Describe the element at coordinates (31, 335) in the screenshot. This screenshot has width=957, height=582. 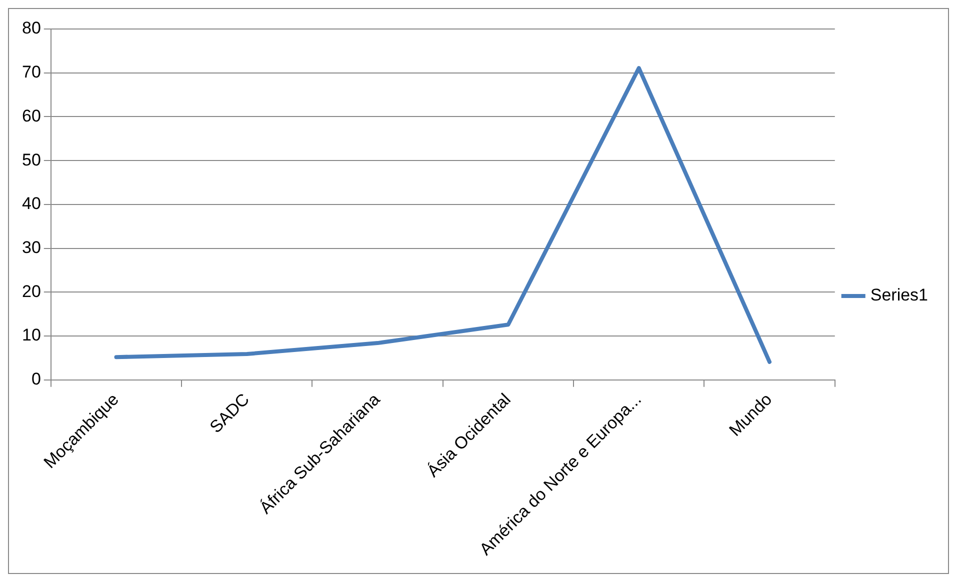
I see `y-tick-label: 10` at that location.